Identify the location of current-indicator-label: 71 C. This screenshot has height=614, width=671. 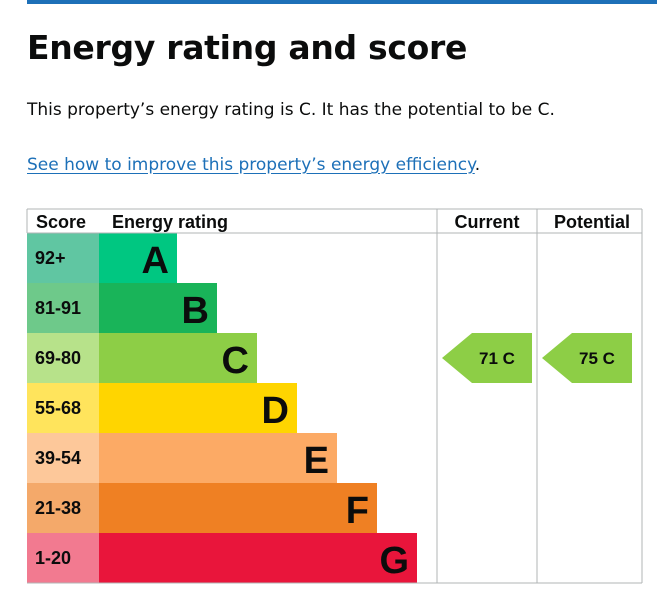
(497, 358).